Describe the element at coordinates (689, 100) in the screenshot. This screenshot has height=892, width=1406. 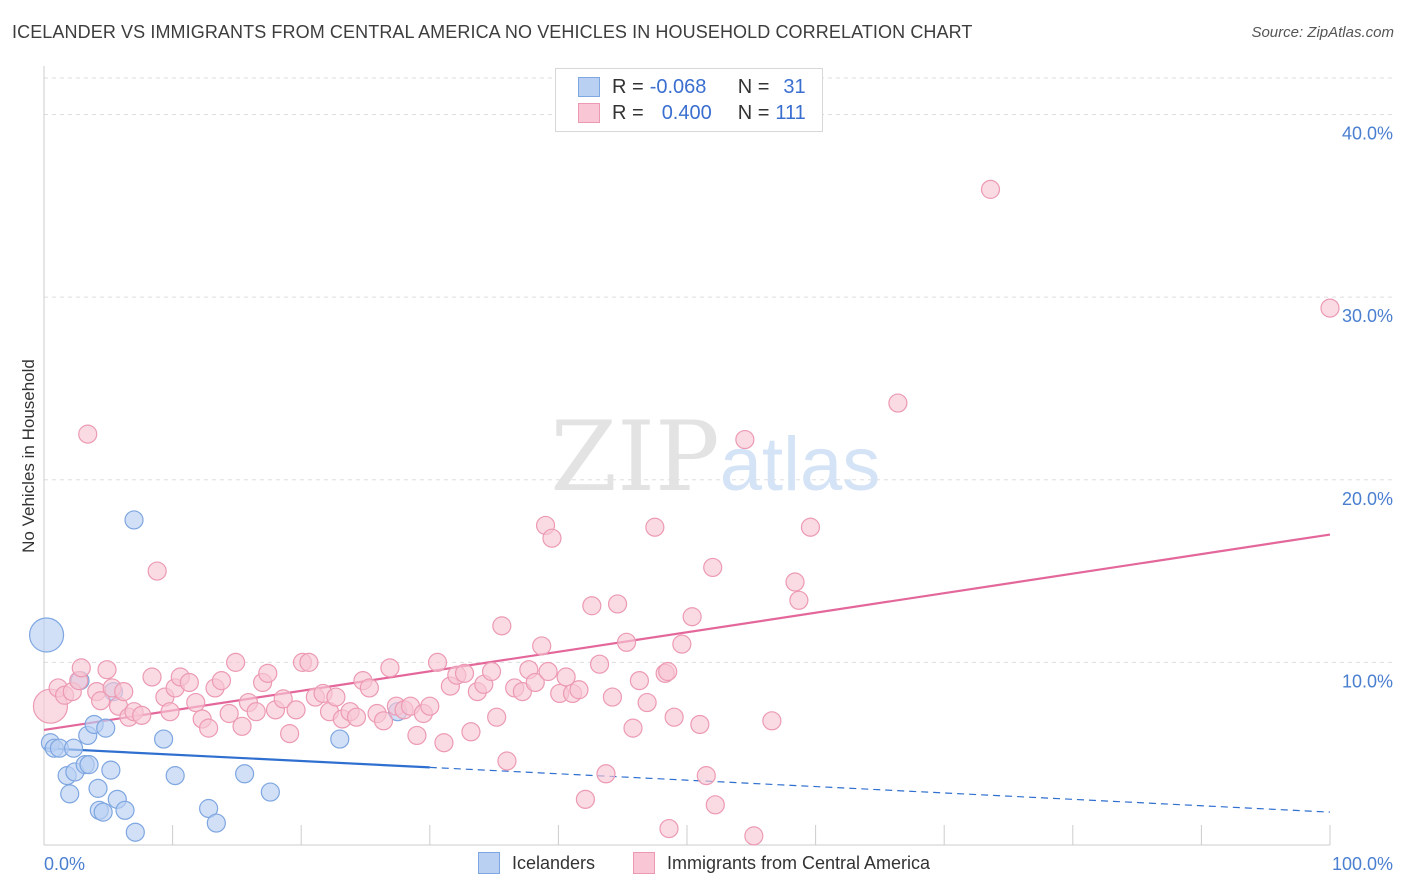
I see `stats-legend: R = -0.068 N = 31 R = 0.400 N = 111` at that location.